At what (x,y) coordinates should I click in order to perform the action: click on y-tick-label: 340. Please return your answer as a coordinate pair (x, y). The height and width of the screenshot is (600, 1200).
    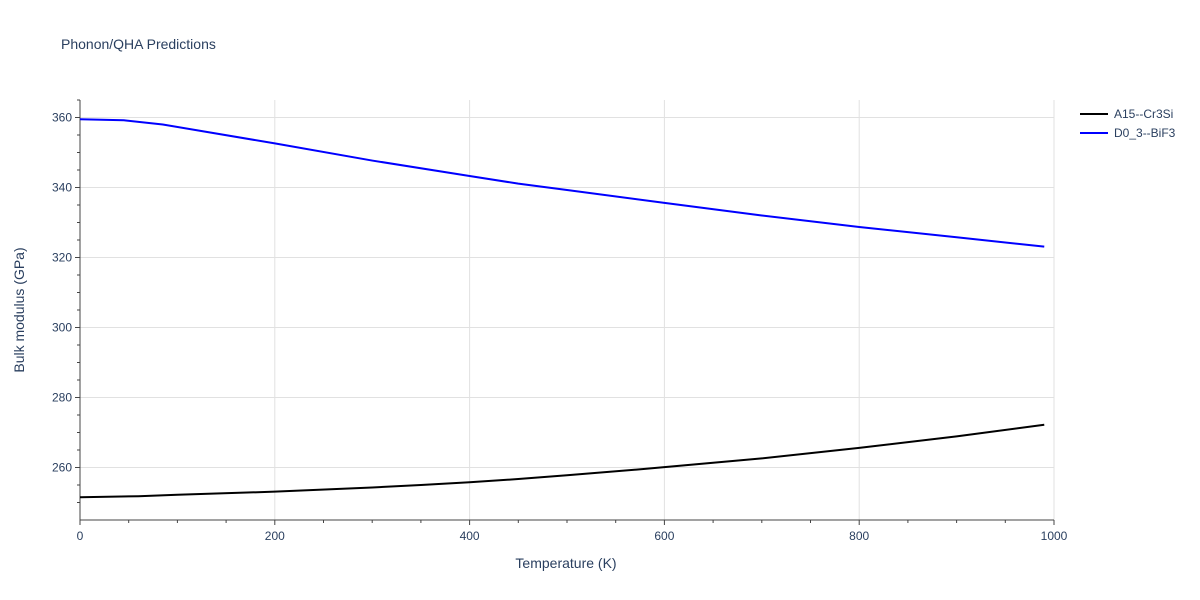
    Looking at the image, I should click on (62, 188).